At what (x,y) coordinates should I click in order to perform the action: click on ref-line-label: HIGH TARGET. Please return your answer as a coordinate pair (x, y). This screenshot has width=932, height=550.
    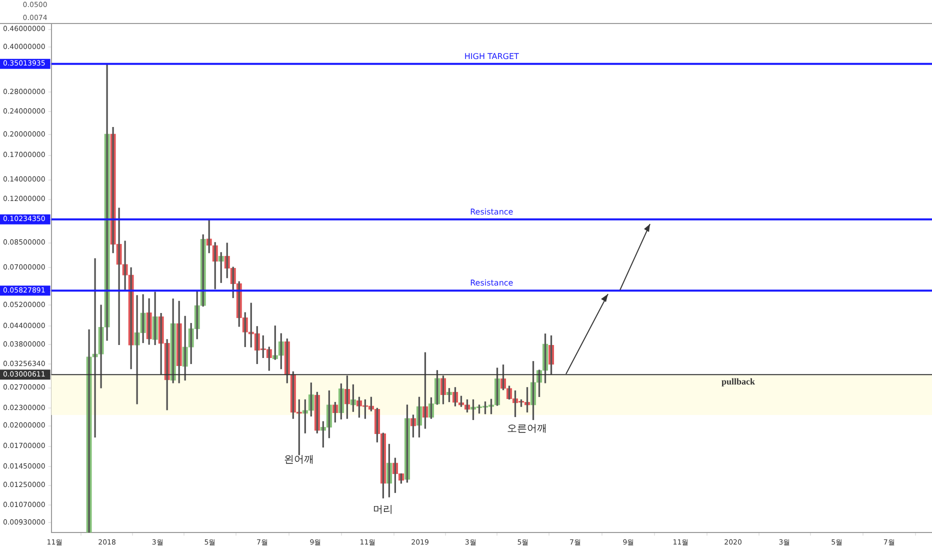
    Looking at the image, I should click on (492, 56).